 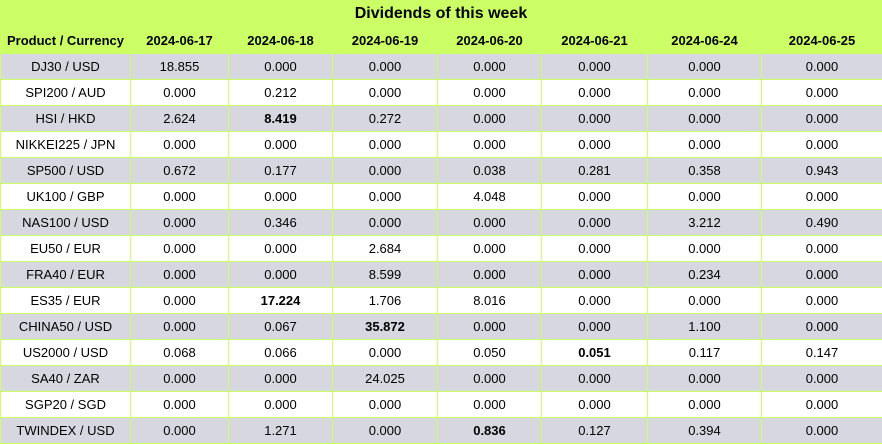 I want to click on dividend-cell: 18.855, so click(x=180, y=67).